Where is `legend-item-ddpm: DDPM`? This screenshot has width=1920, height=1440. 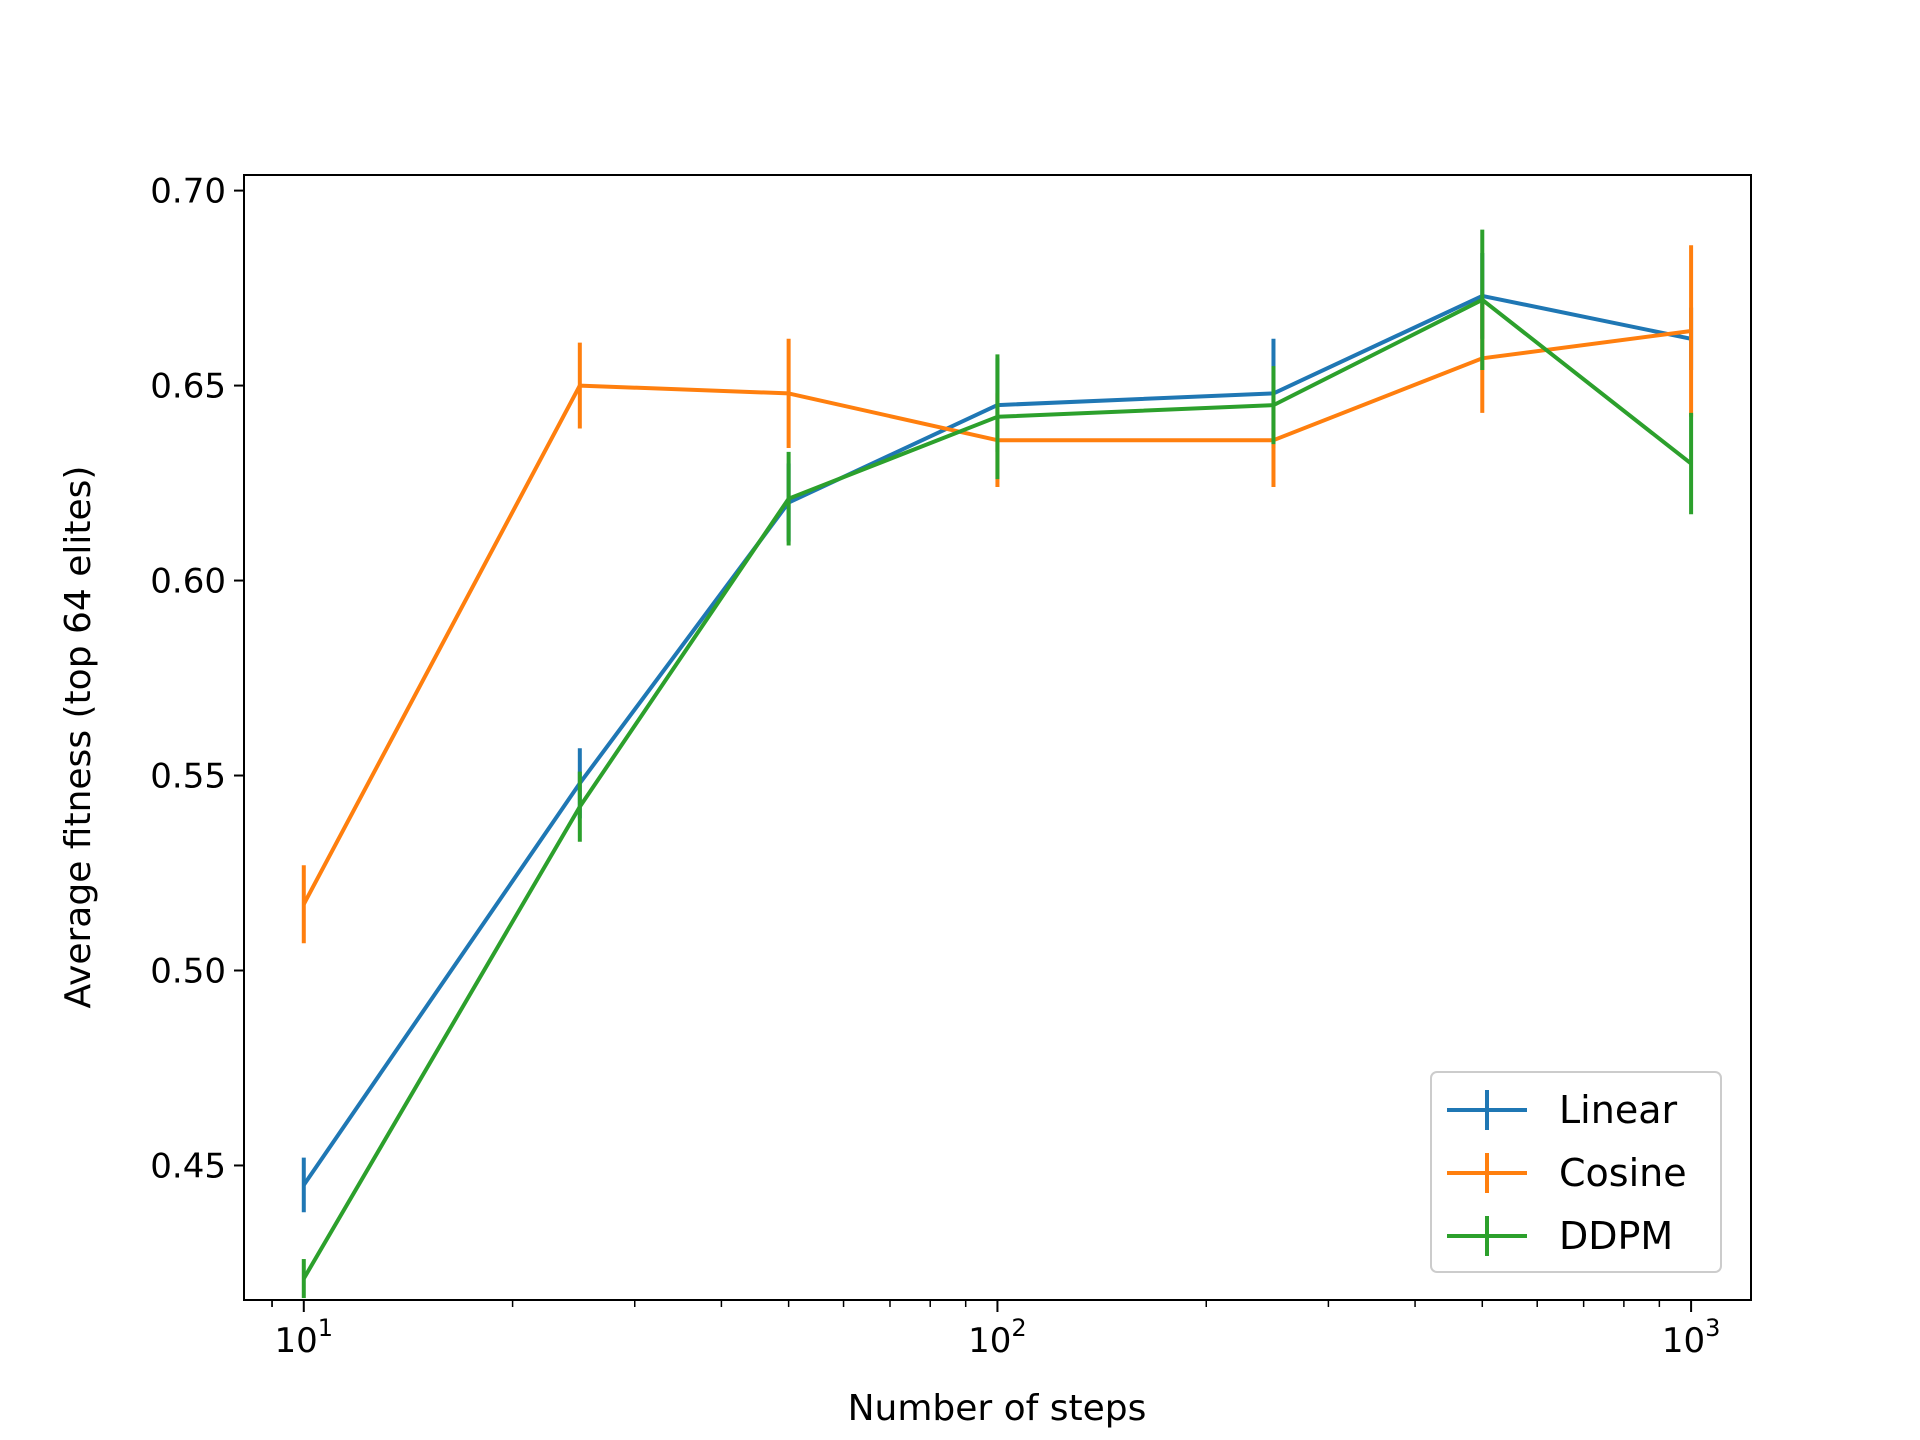
legend-item-ddpm: DDPM is located at coordinates (1560, 1236).